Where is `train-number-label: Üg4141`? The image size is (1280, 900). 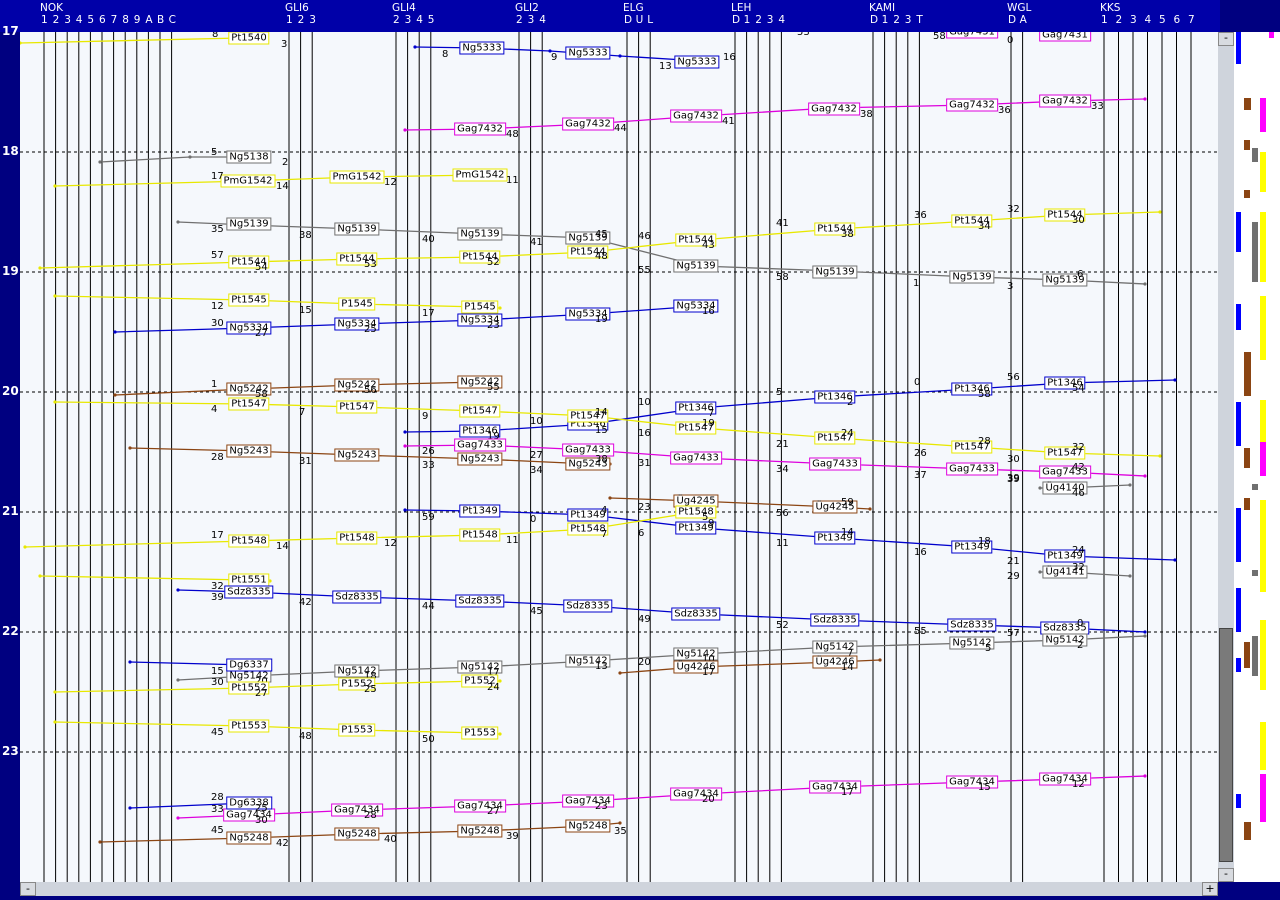 train-number-label: Üg4141 is located at coordinates (1065, 572).